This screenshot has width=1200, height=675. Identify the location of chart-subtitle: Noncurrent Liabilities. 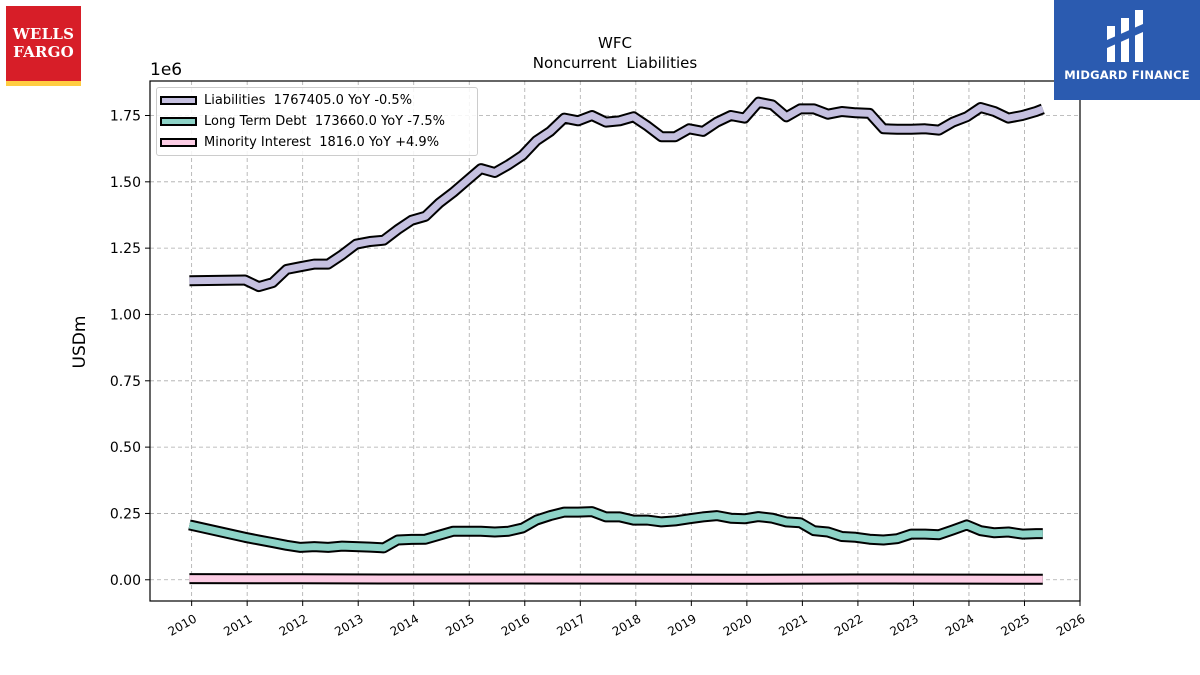
(615, 63).